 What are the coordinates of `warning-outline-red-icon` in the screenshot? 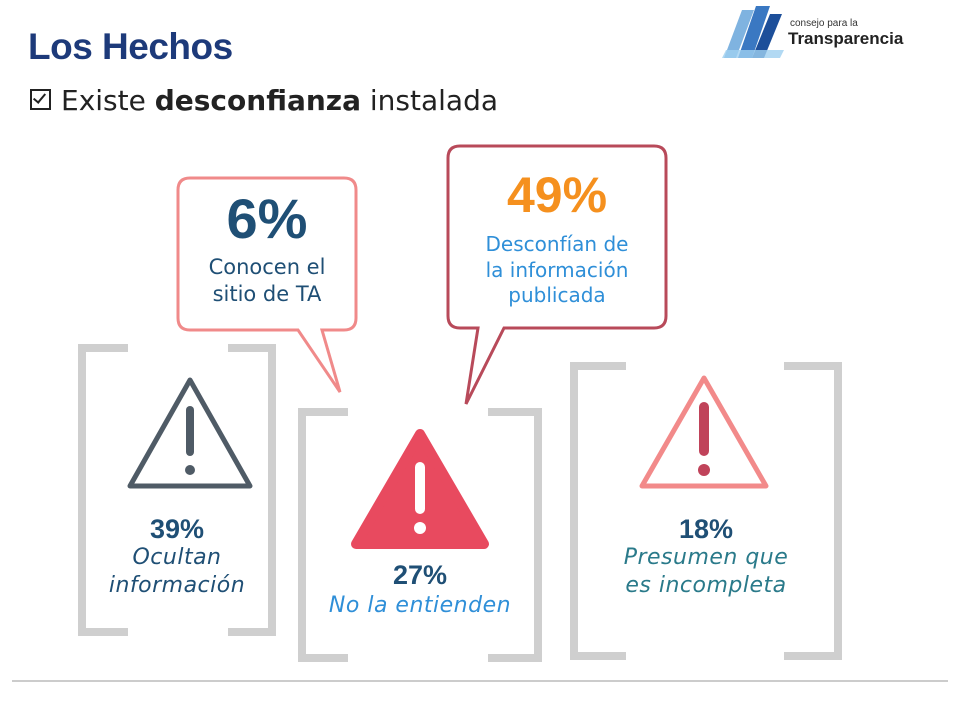 It's located at (704, 432).